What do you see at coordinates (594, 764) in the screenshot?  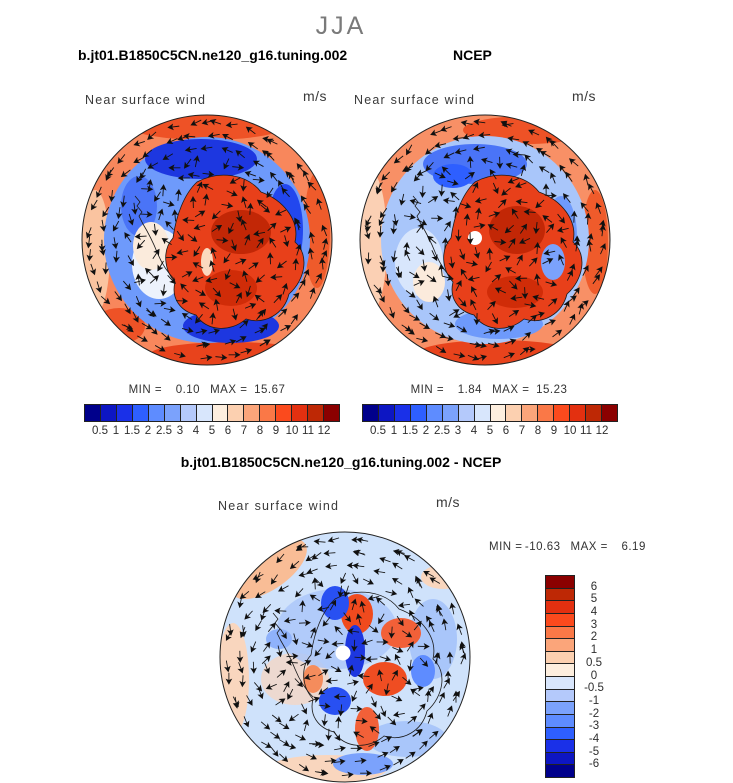 I see `colorbar-tick-label: -6` at bounding box center [594, 764].